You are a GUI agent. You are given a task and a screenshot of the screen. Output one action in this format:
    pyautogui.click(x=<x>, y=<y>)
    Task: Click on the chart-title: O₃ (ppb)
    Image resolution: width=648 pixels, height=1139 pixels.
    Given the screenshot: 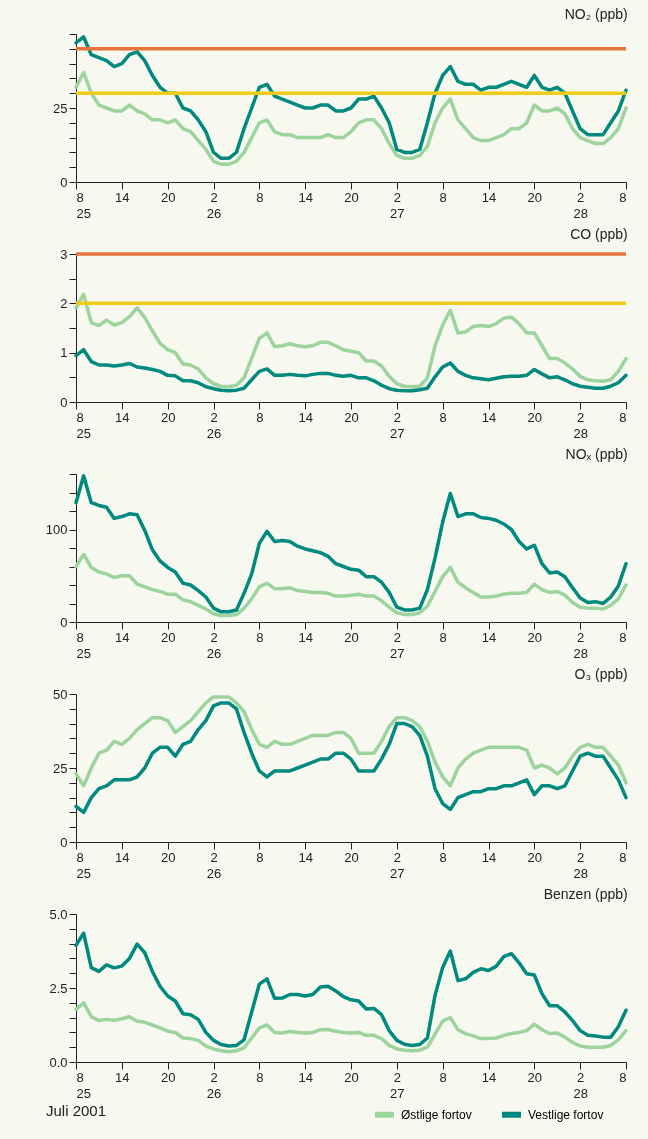 What is the action you would take?
    pyautogui.click(x=601, y=674)
    